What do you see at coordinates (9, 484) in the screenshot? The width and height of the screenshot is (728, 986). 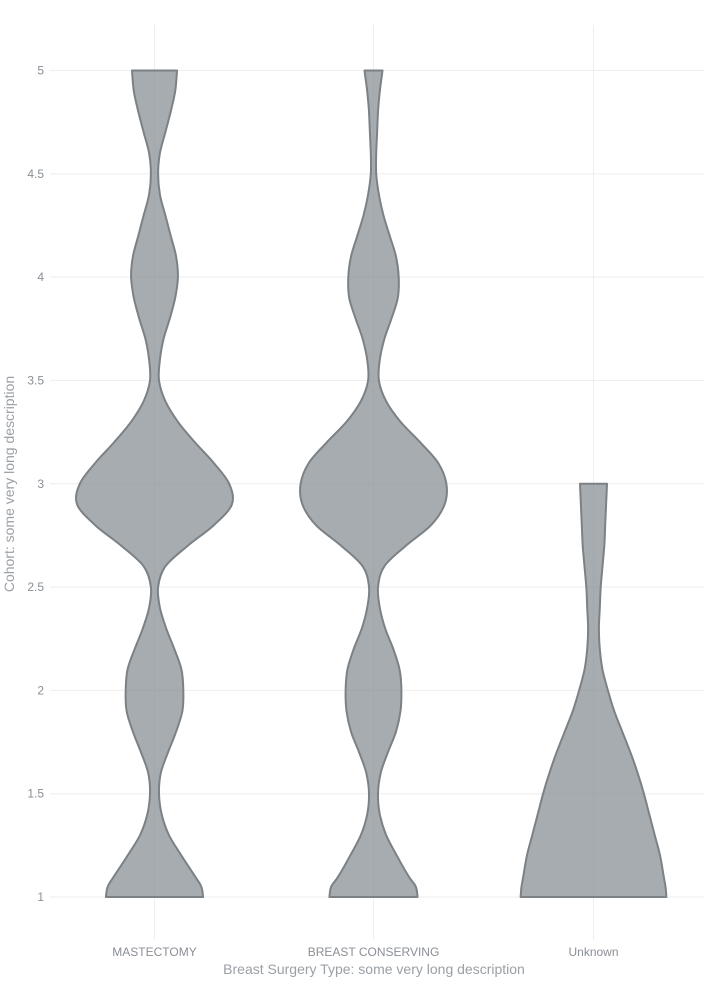 I see `y-axis-title: Cohort: some very long description` at bounding box center [9, 484].